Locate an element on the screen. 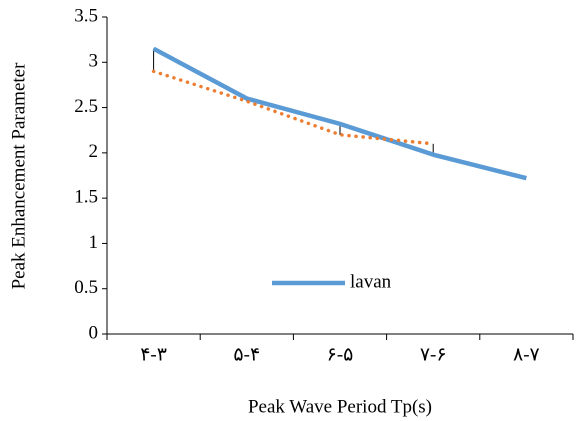 Image resolution: width=583 pixels, height=421 pixels. y-axis-label: Peak Enhancement Parameter is located at coordinates (18, 176).